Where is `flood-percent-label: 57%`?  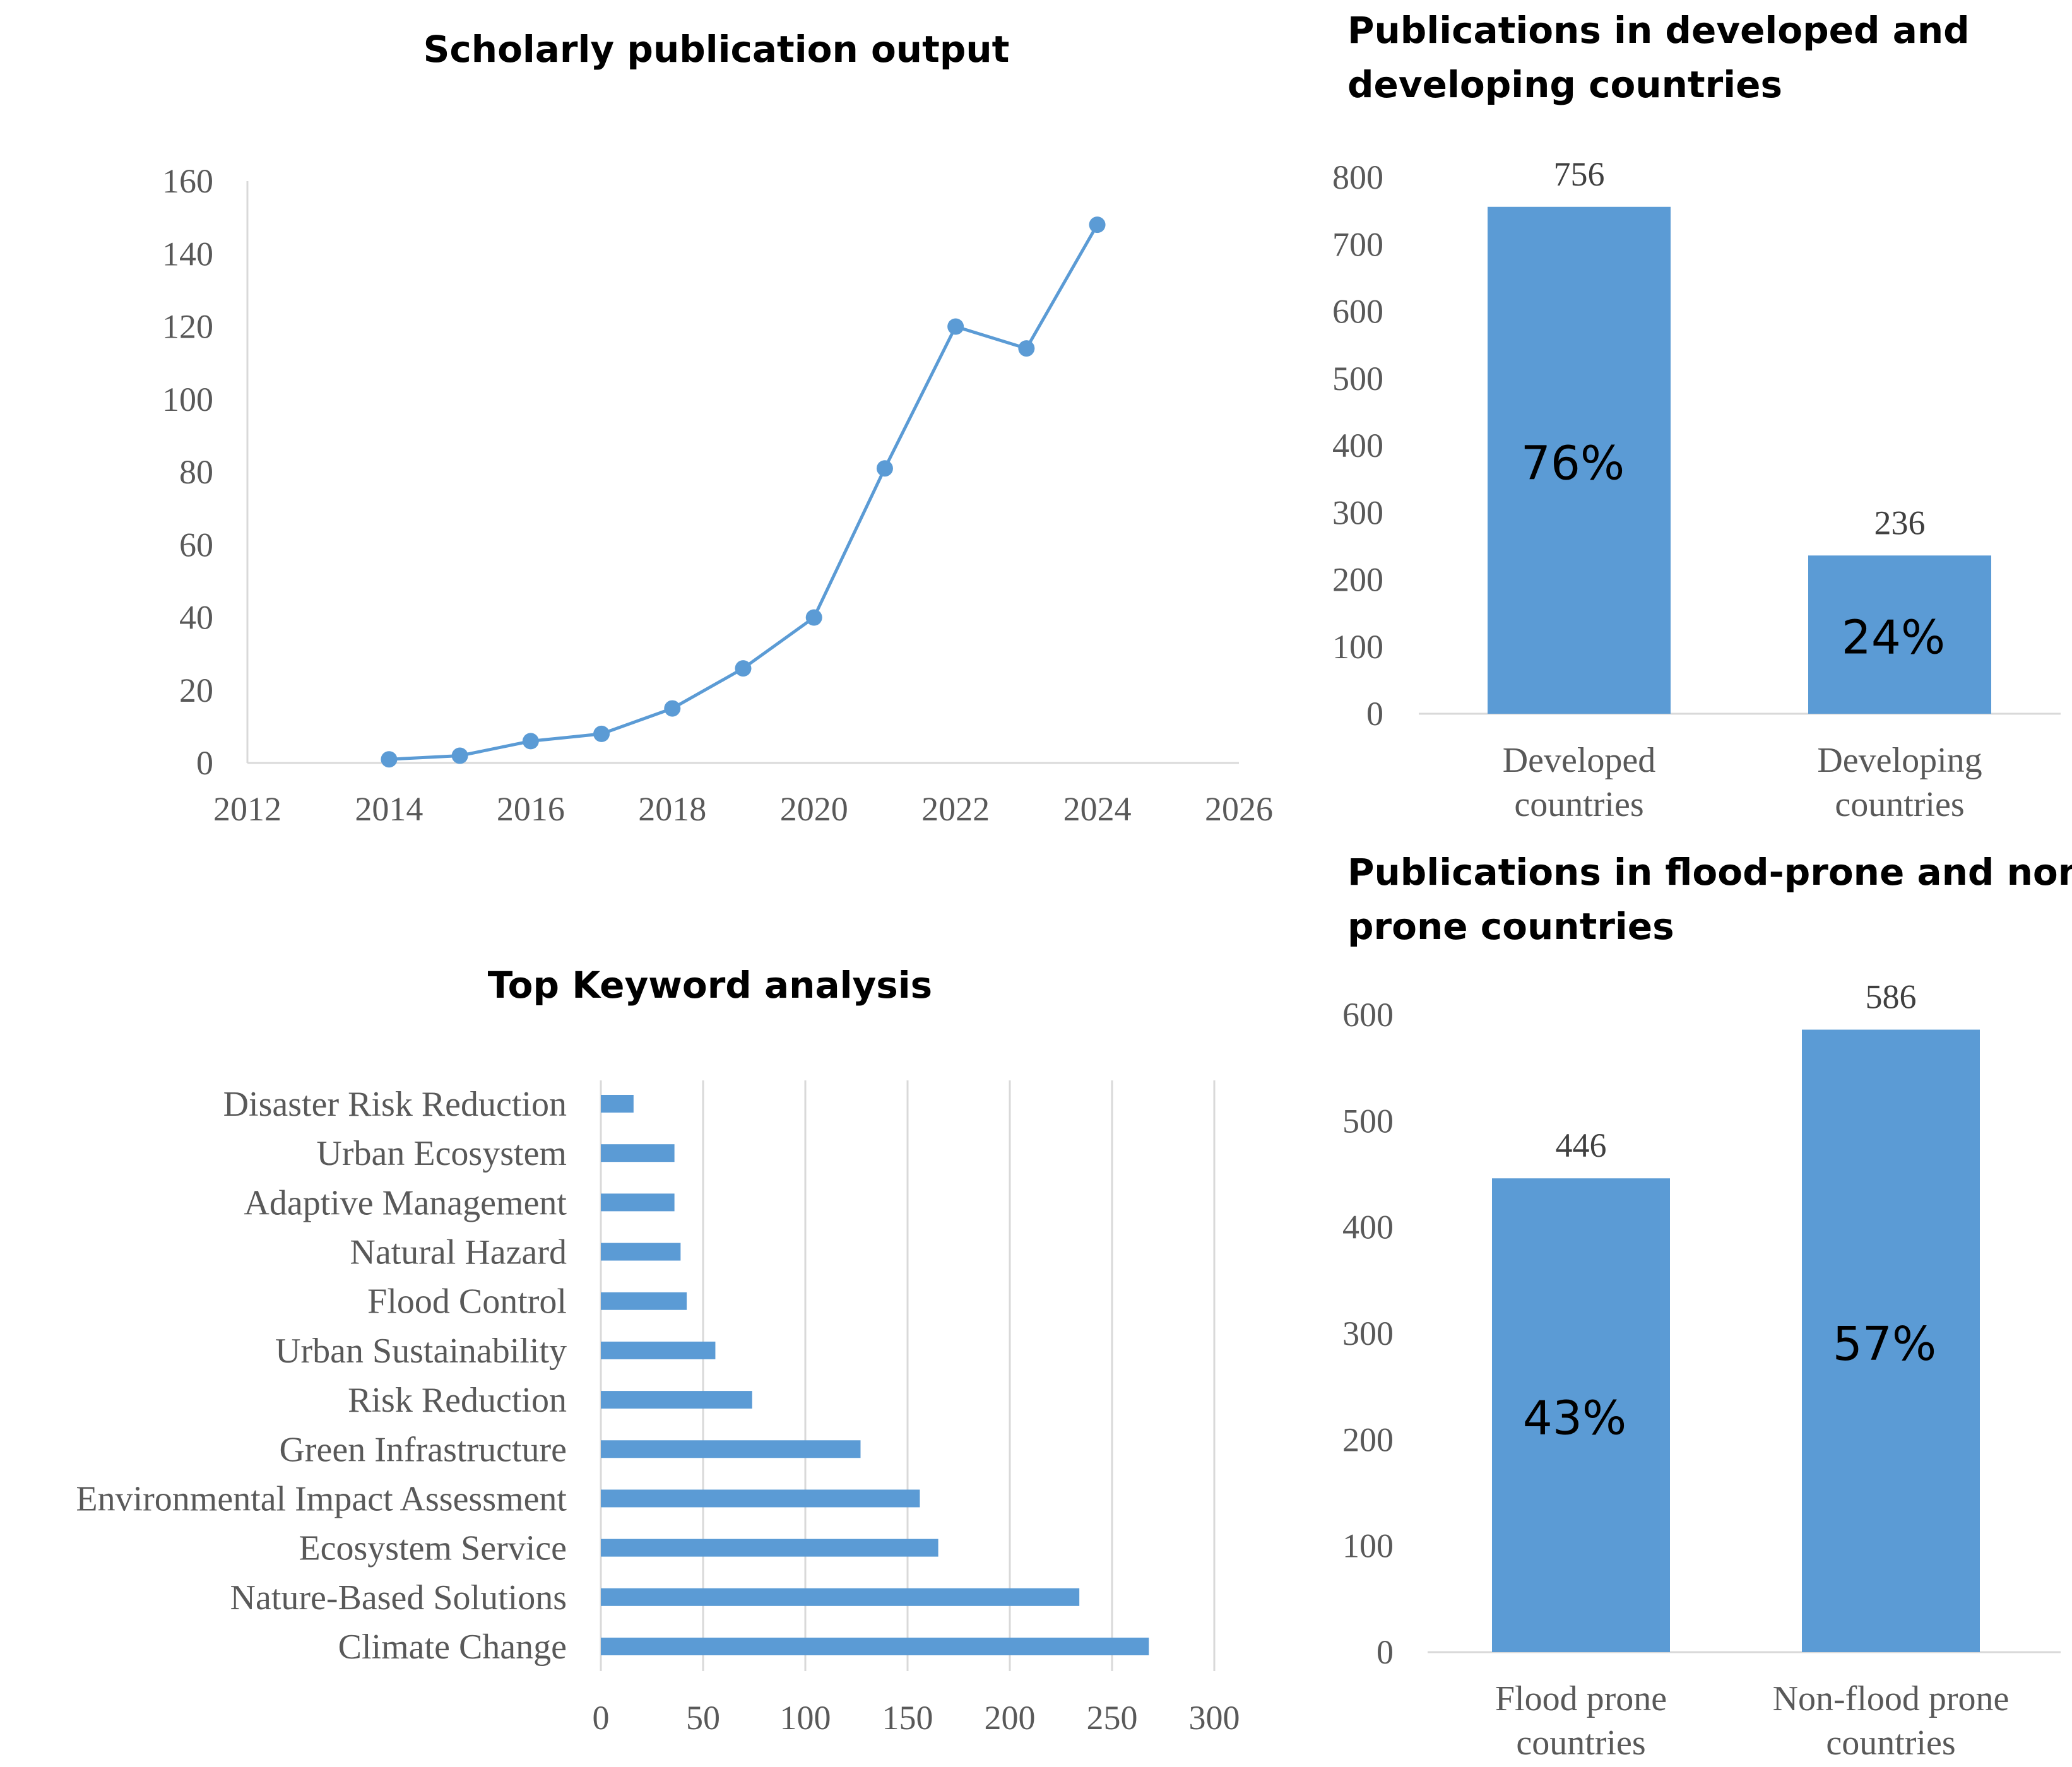
flood-percent-label: 57% is located at coordinates (1884, 1344).